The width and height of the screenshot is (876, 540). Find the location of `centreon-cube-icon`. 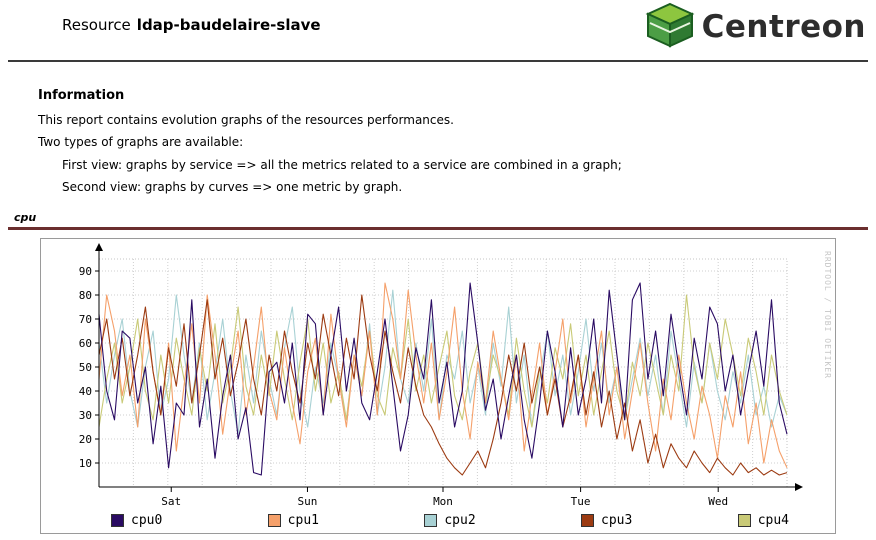

centreon-cube-icon is located at coordinates (670, 27).